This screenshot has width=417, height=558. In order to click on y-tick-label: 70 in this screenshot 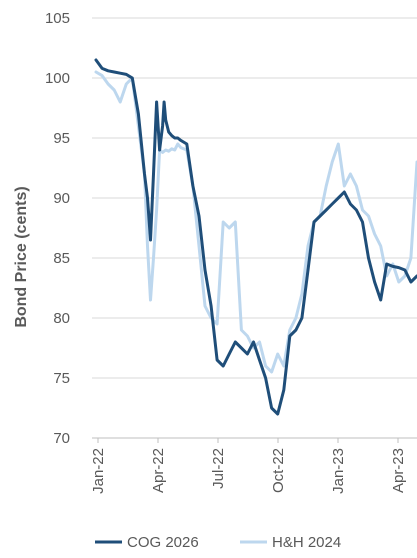, I will do `click(61, 438)`.